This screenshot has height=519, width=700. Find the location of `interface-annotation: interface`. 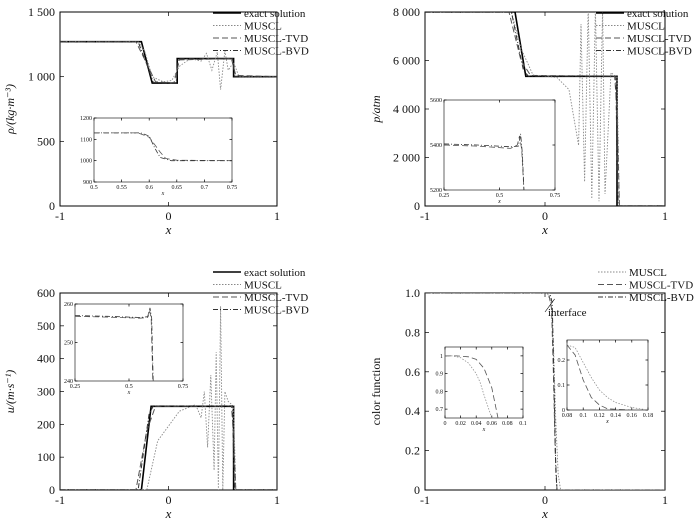

interface-annotation: interface is located at coordinates (567, 313).